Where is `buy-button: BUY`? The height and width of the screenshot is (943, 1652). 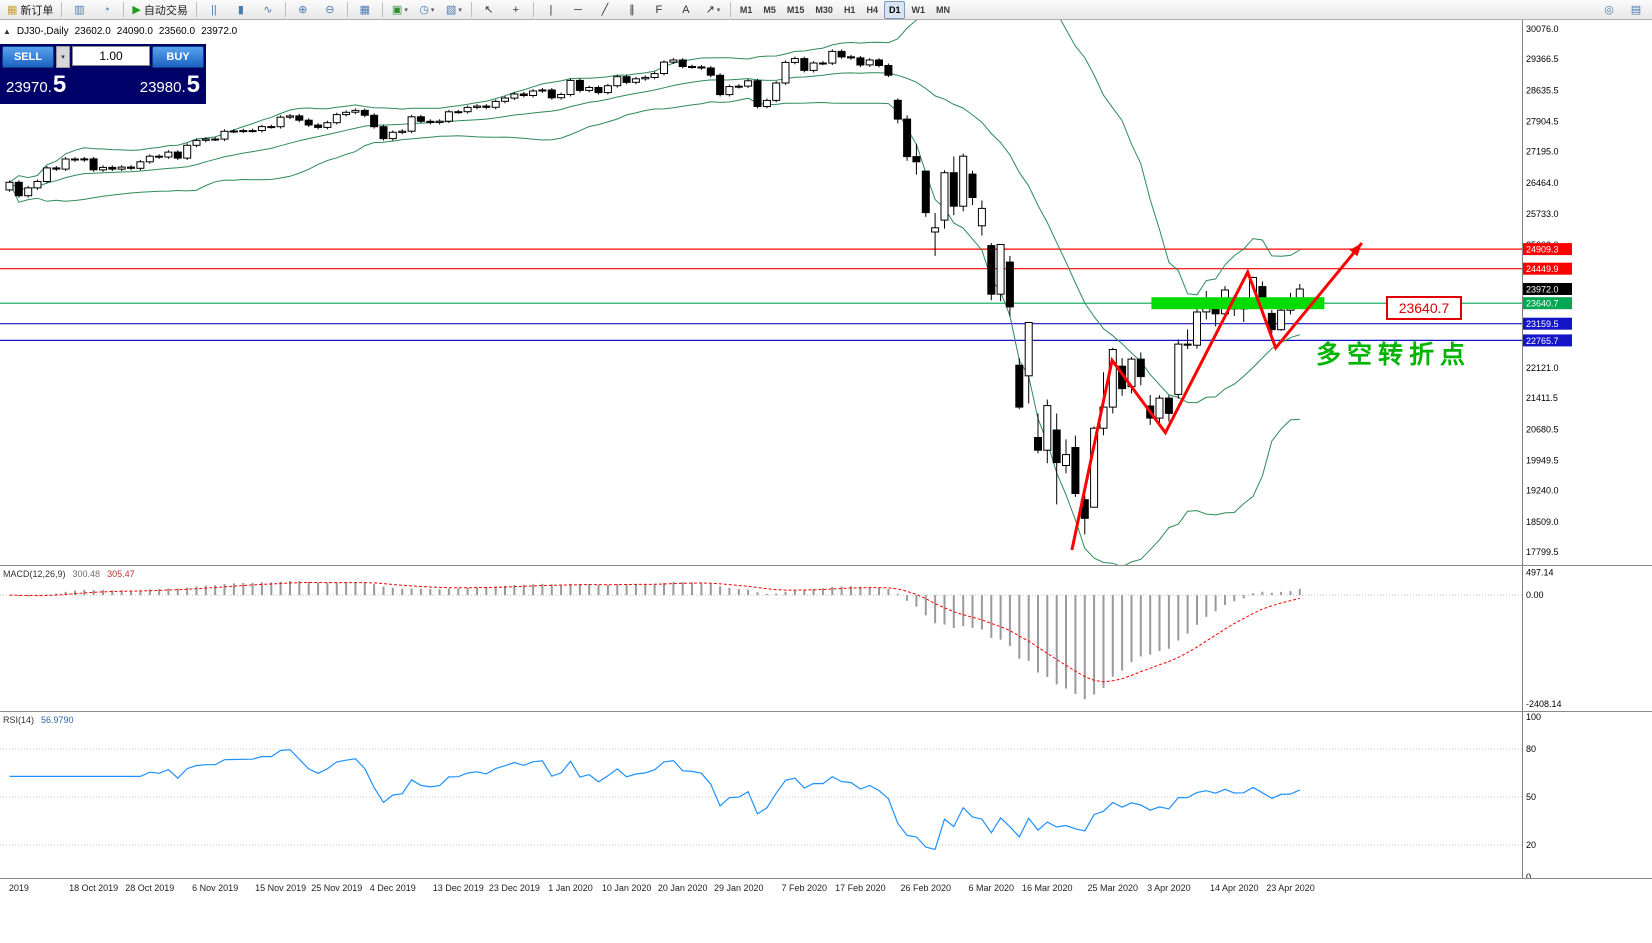
buy-button: BUY is located at coordinates (178, 57).